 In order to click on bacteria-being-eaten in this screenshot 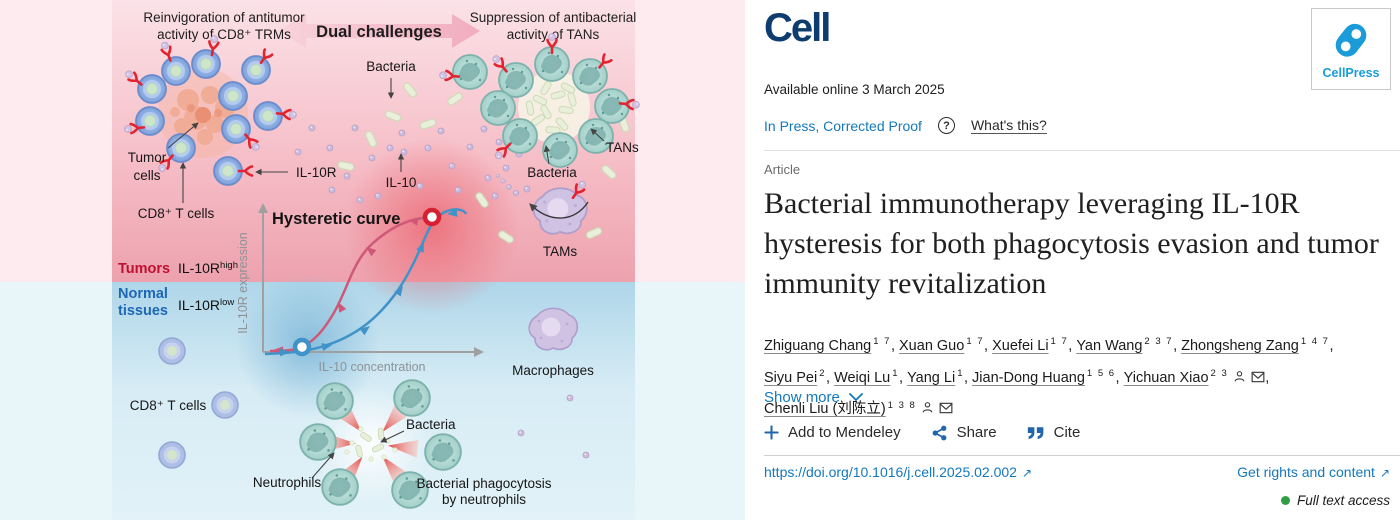, I will do `click(371, 444)`.